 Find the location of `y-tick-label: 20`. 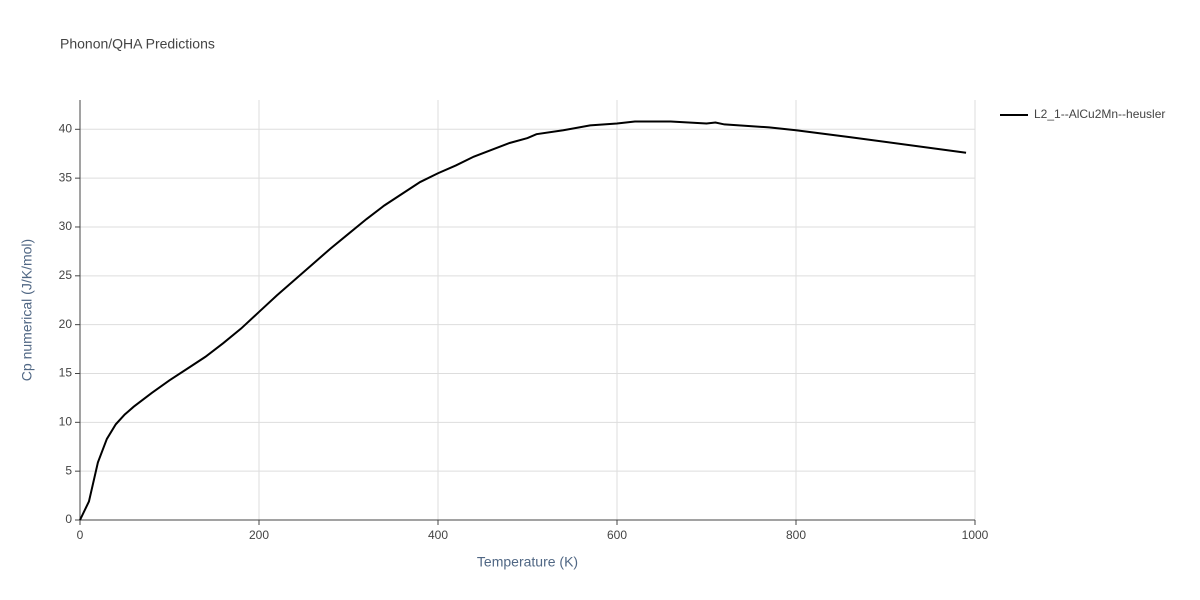

y-tick-label: 20 is located at coordinates (66, 324).